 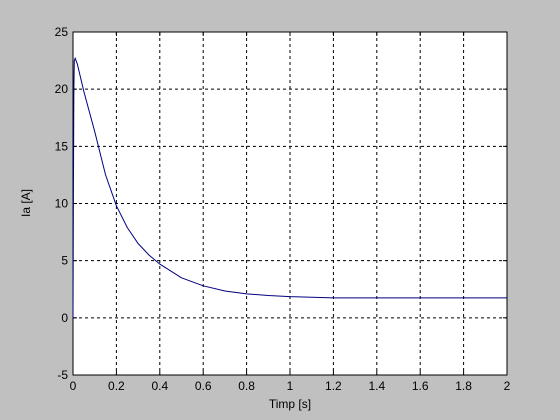 I want to click on x-tick-label: 1.4, so click(x=376, y=386).